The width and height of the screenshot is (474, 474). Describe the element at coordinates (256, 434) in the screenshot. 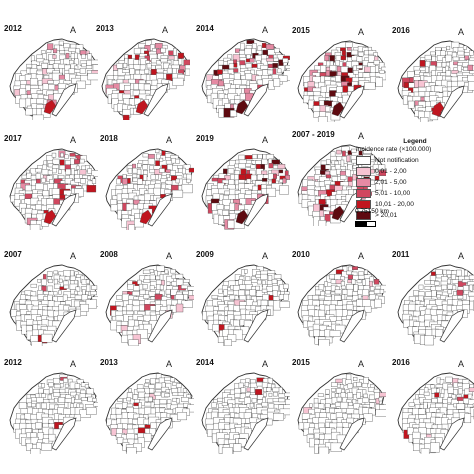

I see `lagoon` at that location.